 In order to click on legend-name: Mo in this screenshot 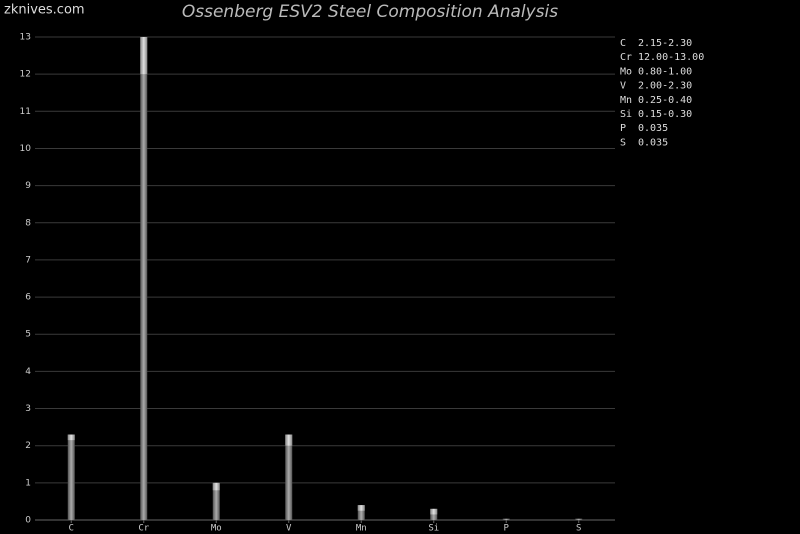, I will do `click(626, 71)`.